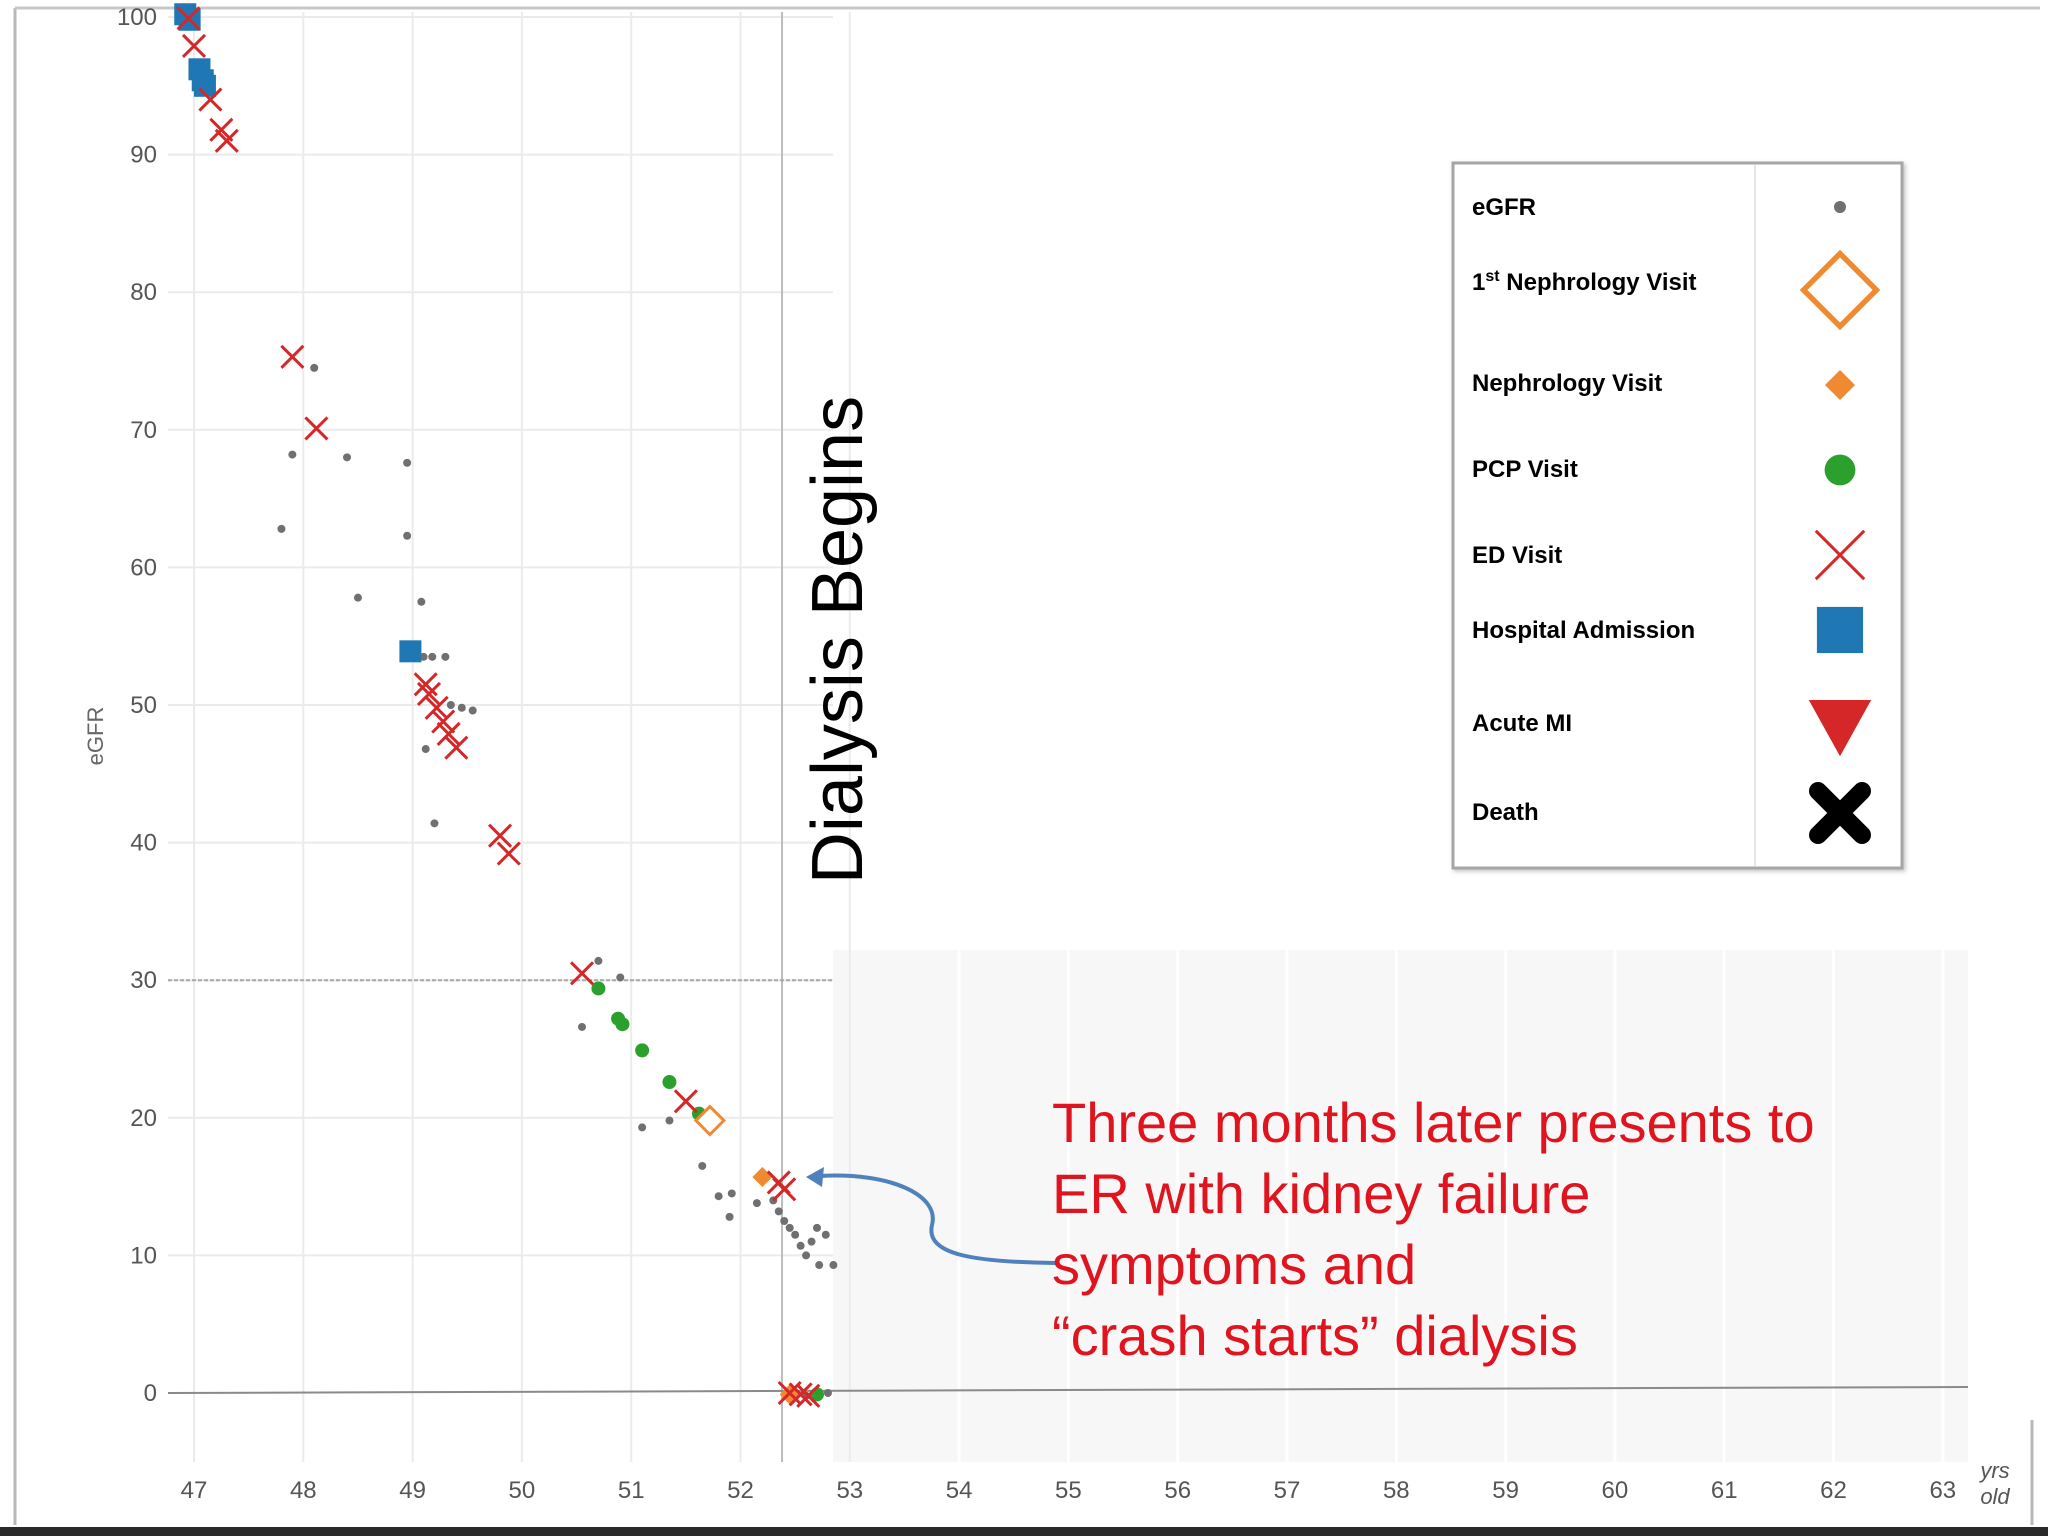  What do you see at coordinates (412, 1490) in the screenshot?
I see `x-tick-label: 49` at bounding box center [412, 1490].